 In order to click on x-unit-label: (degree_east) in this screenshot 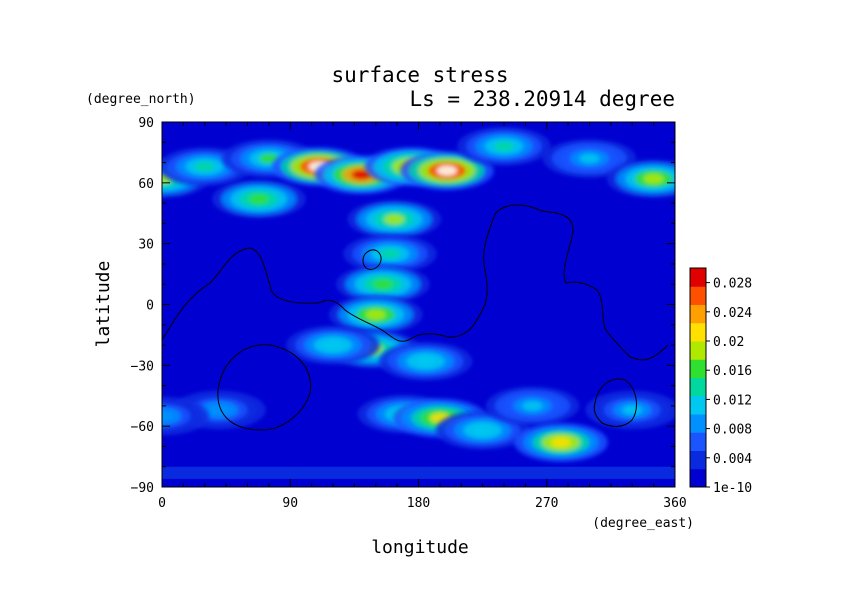, I will do `click(643, 523)`.